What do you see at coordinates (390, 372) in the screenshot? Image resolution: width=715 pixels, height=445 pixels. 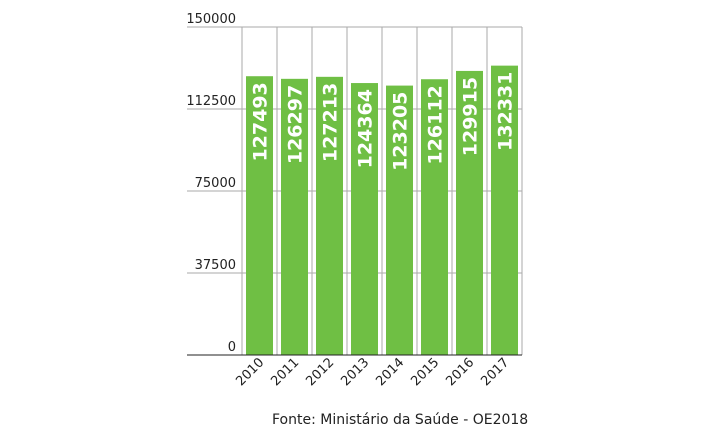 I see `x-tick-label: 2014` at bounding box center [390, 372].